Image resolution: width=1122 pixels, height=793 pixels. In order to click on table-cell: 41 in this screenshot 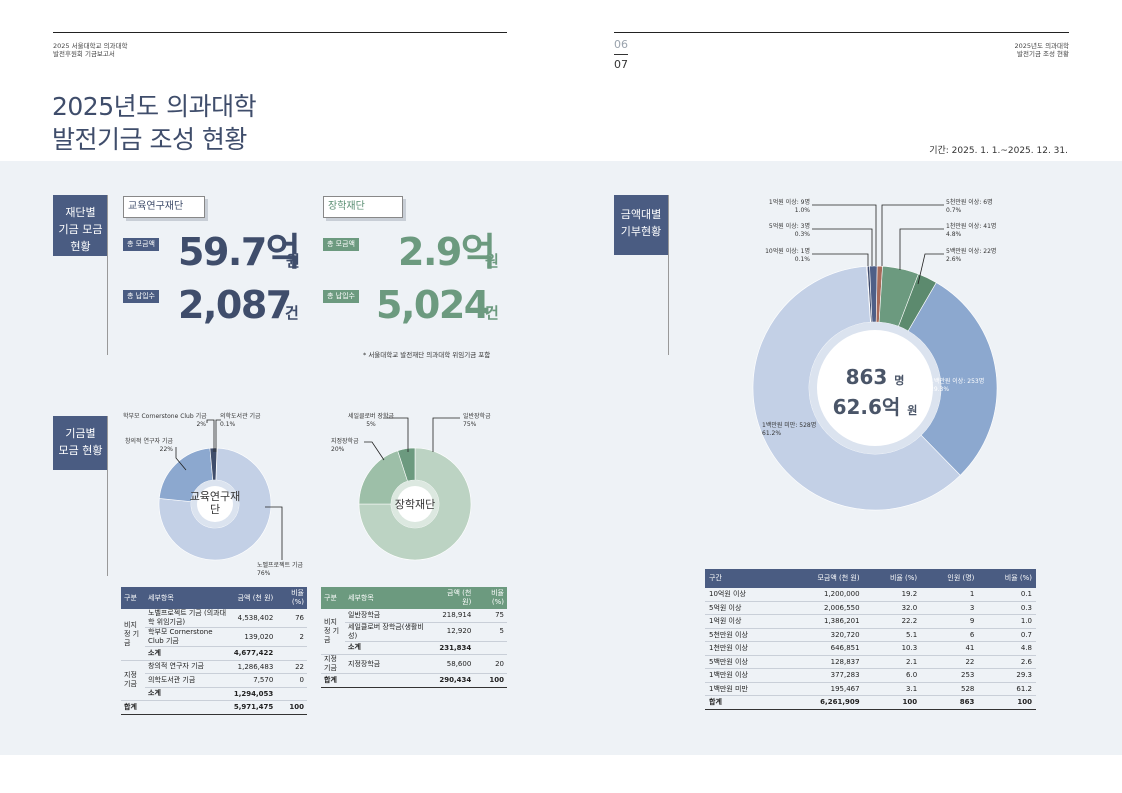, I will do `click(950, 648)`.